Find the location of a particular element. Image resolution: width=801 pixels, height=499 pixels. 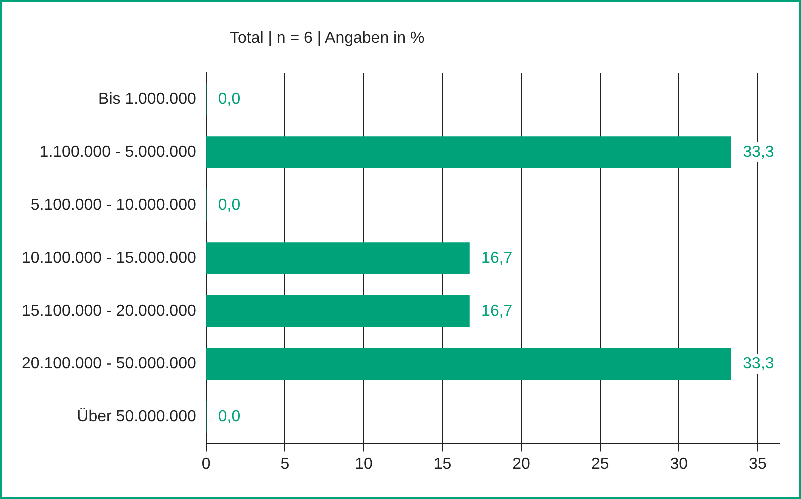

y-tick-label: 10.100.000 - 15.000.000 is located at coordinates (109, 258).